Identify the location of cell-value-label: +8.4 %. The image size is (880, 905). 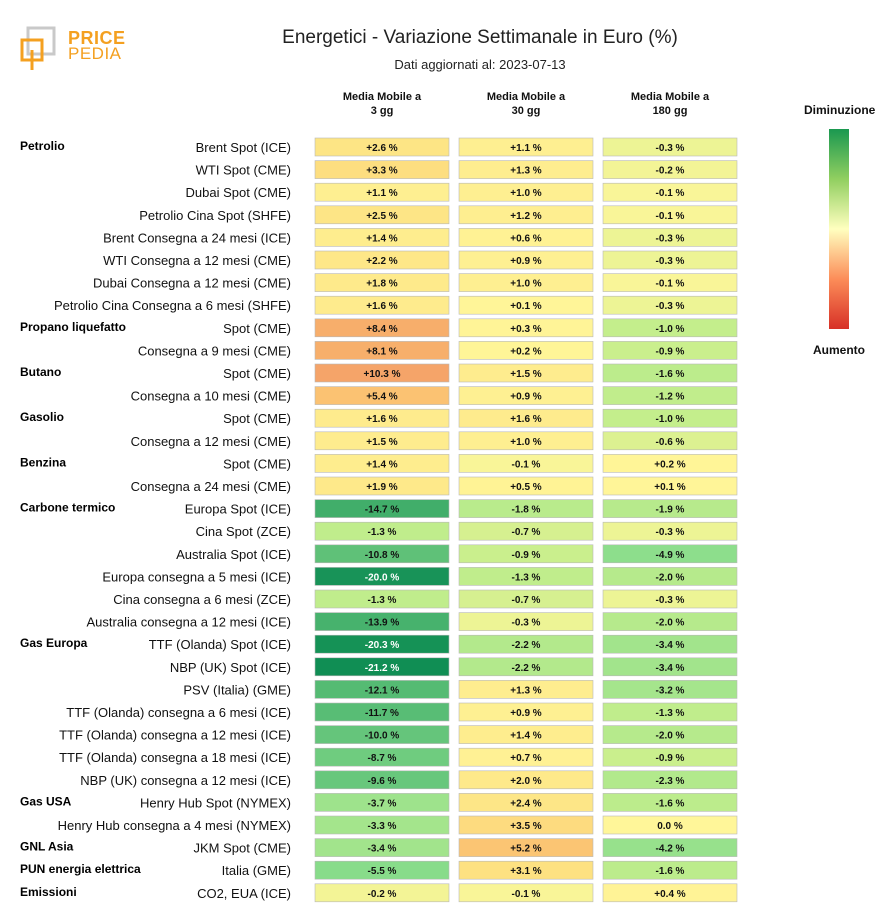
(382, 329).